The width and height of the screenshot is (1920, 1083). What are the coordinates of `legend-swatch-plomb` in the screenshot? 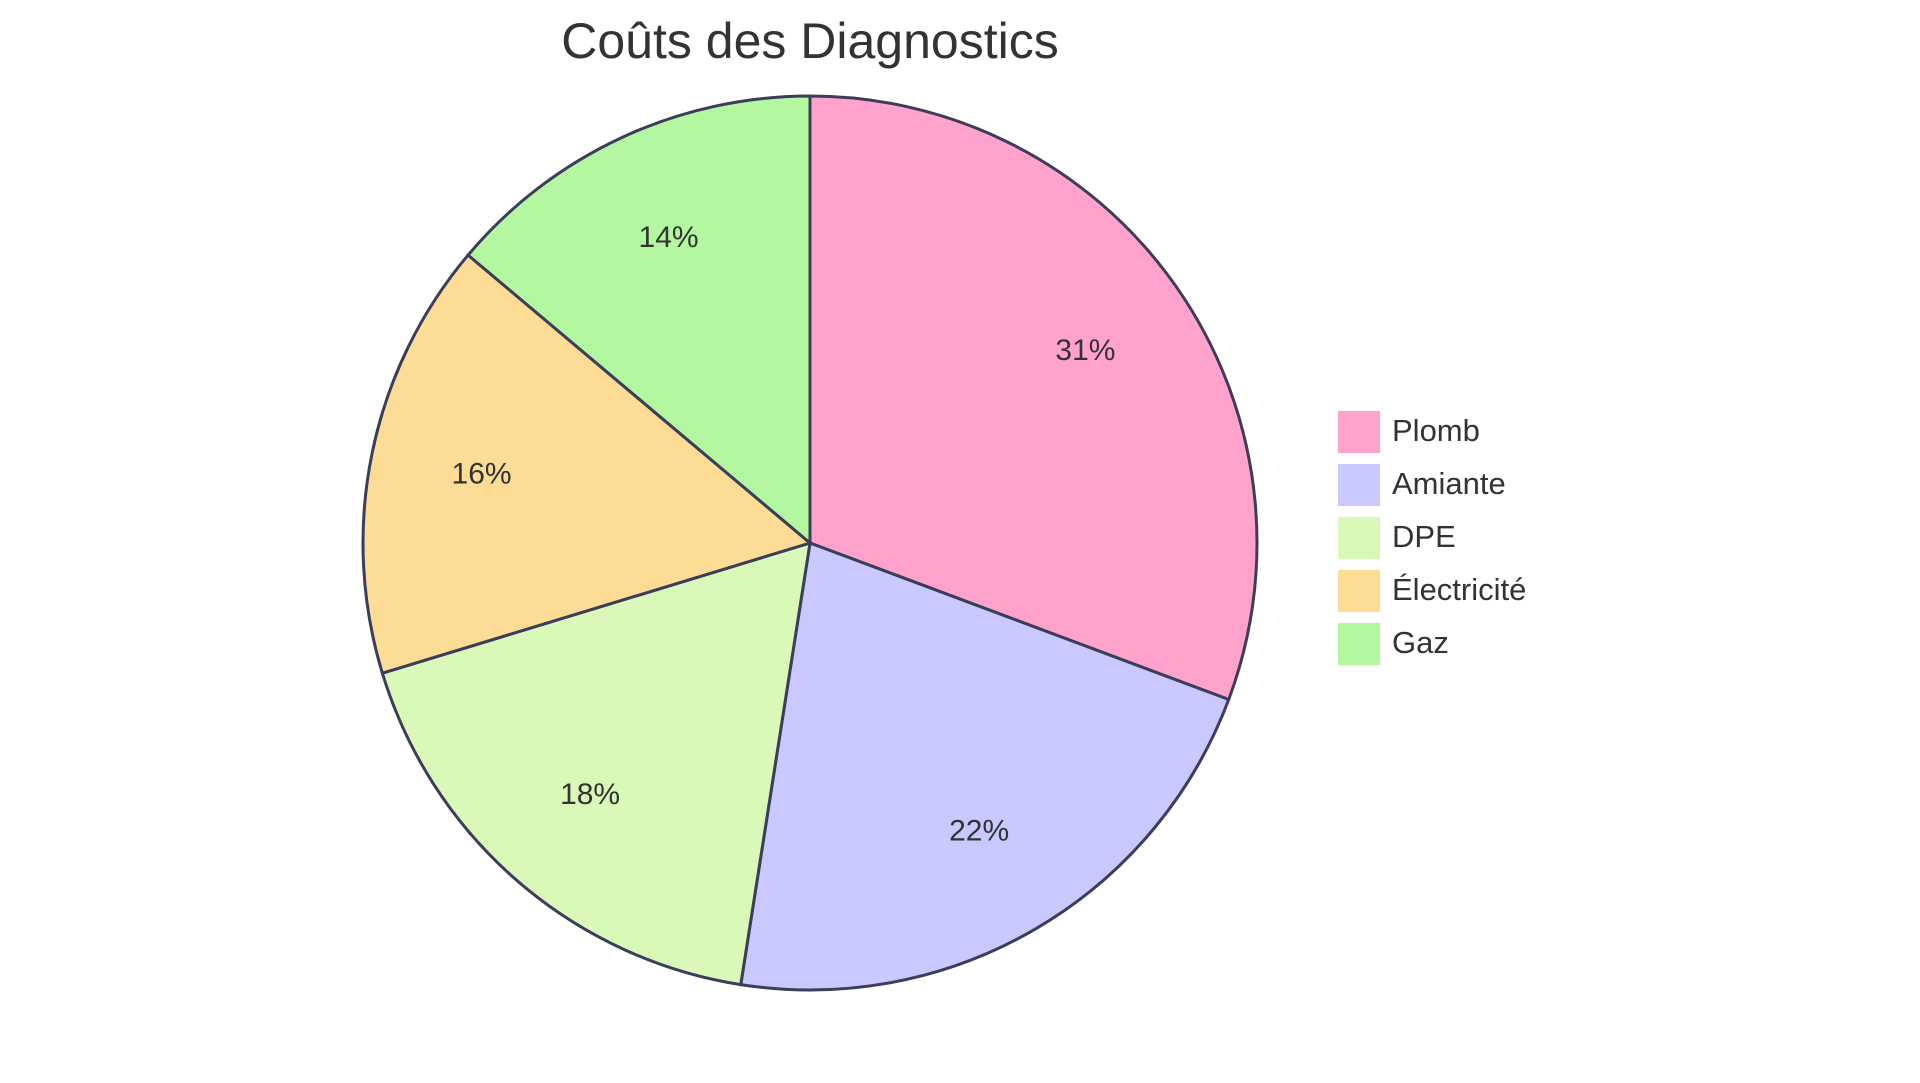 It's located at (1359, 432).